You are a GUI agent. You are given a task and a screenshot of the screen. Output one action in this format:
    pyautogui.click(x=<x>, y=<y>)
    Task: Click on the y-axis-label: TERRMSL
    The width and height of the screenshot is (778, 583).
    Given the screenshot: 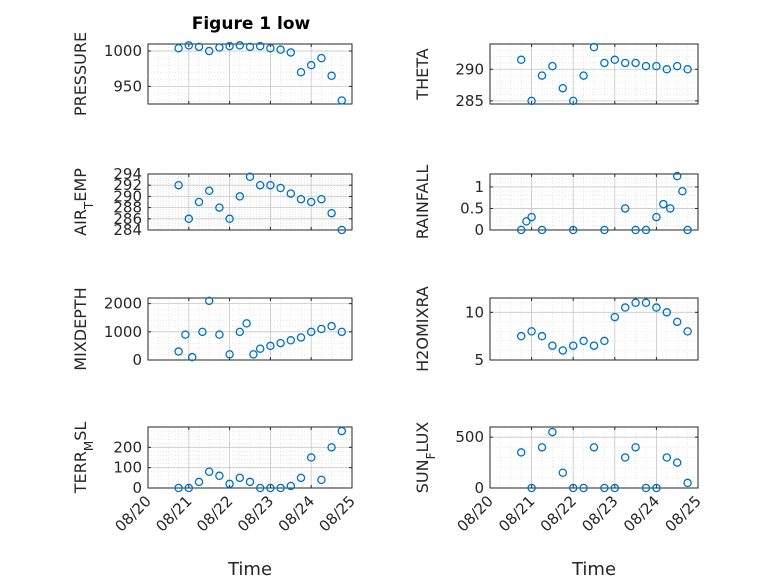 What is the action you would take?
    pyautogui.click(x=83, y=458)
    